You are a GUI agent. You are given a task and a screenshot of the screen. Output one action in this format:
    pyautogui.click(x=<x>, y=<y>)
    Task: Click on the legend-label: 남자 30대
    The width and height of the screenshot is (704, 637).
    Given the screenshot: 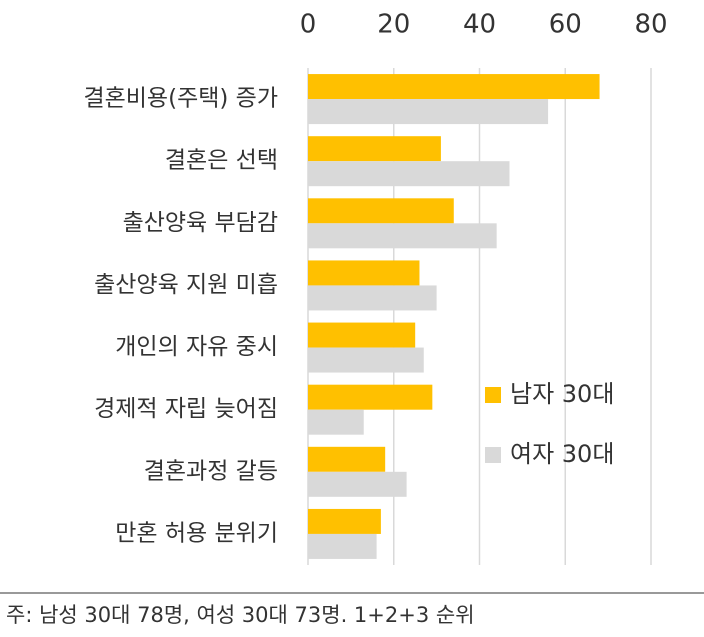 What is the action you would take?
    pyautogui.click(x=562, y=394)
    